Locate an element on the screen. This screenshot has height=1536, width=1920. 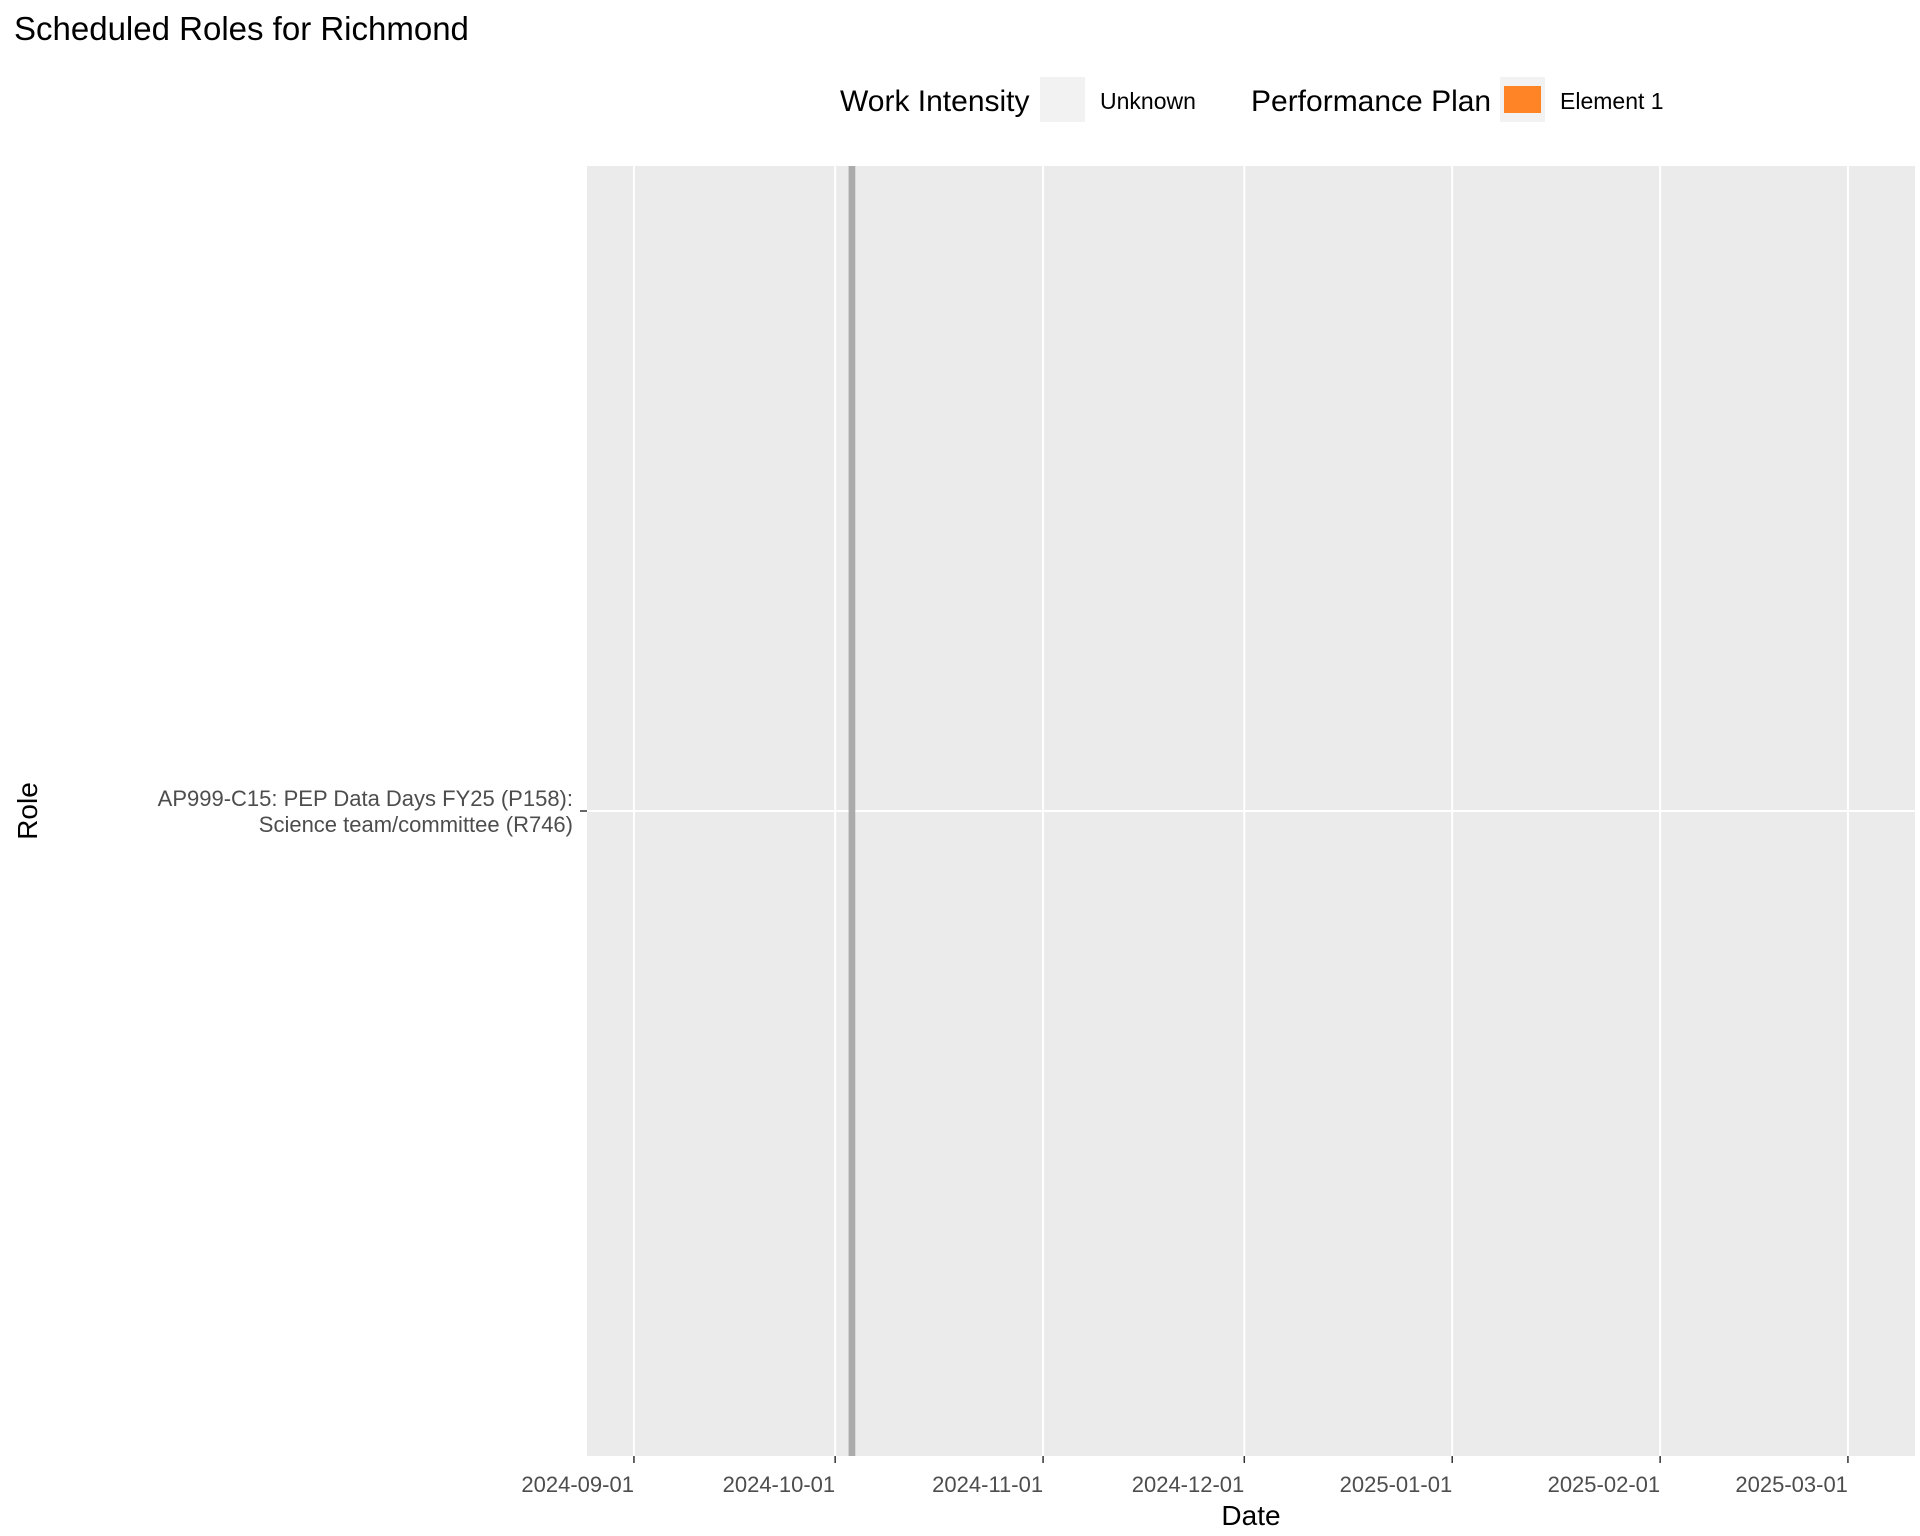
x-tick-label: 2025-01-01 is located at coordinates (1396, 1484).